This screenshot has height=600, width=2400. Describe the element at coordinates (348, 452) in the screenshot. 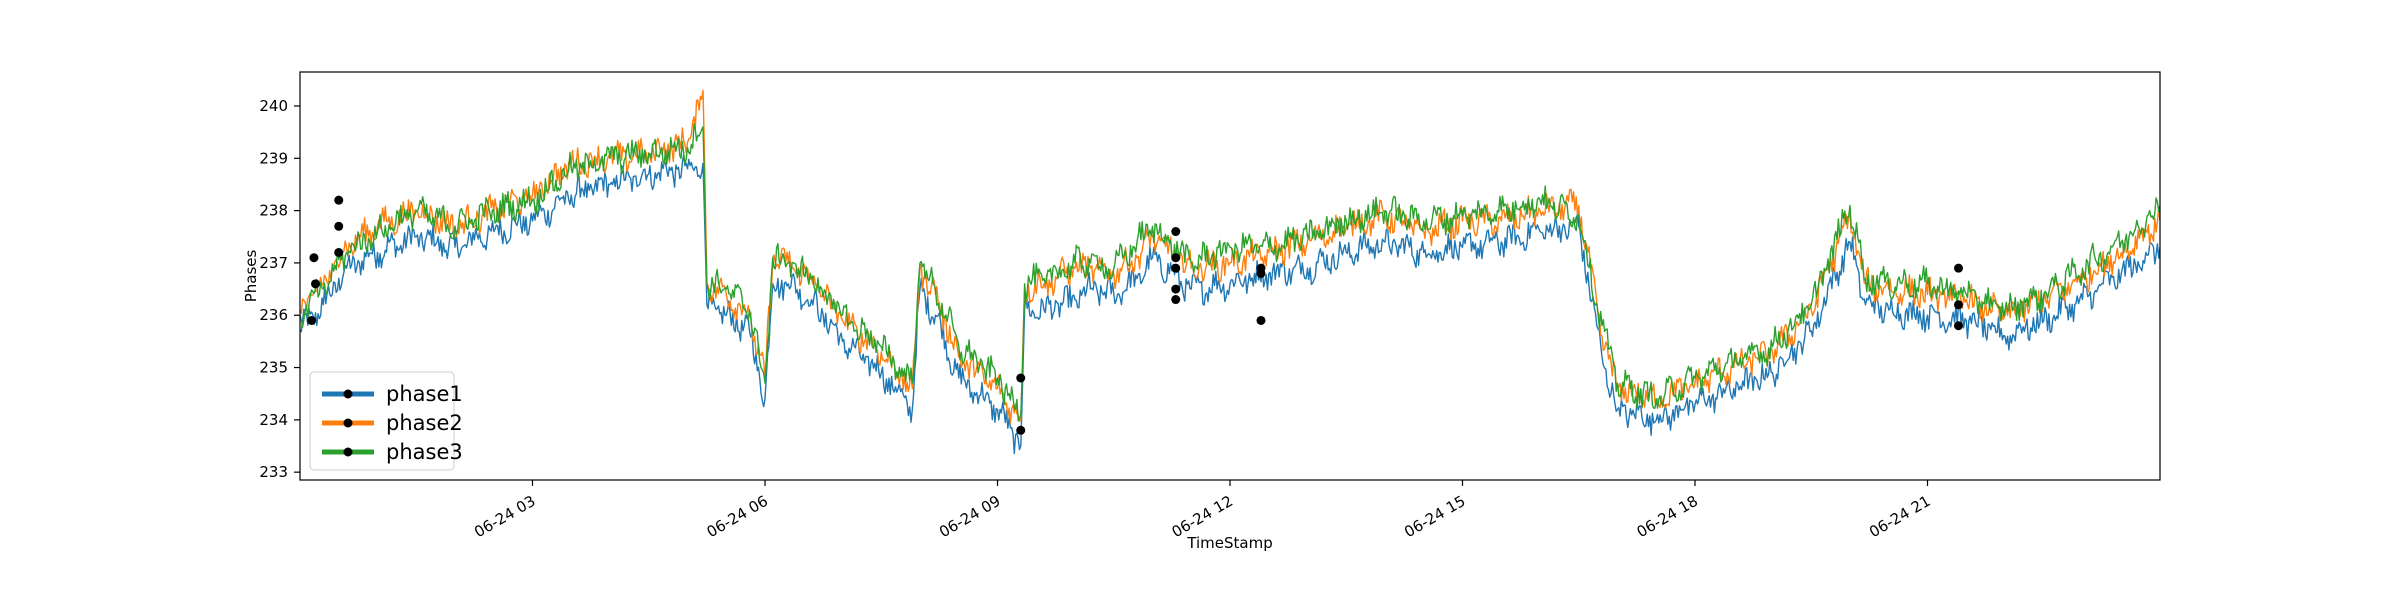

I see `legend-marker-phase3` at that location.